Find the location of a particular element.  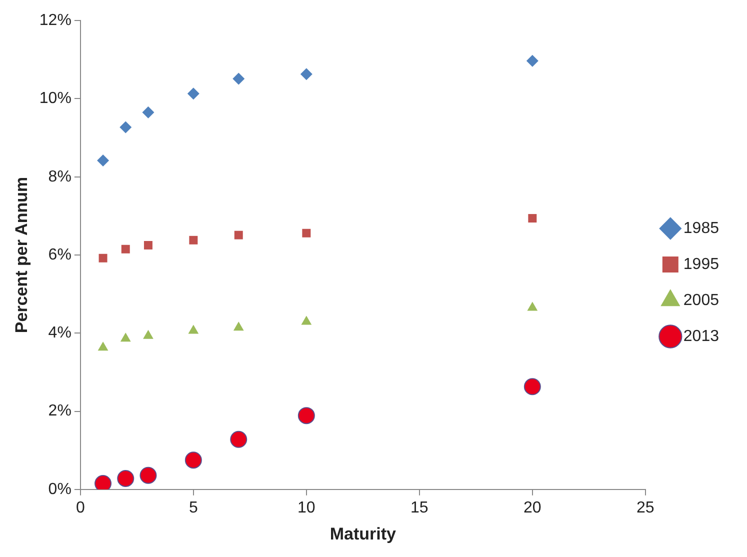

y-tick-label: 4% is located at coordinates (60, 333).